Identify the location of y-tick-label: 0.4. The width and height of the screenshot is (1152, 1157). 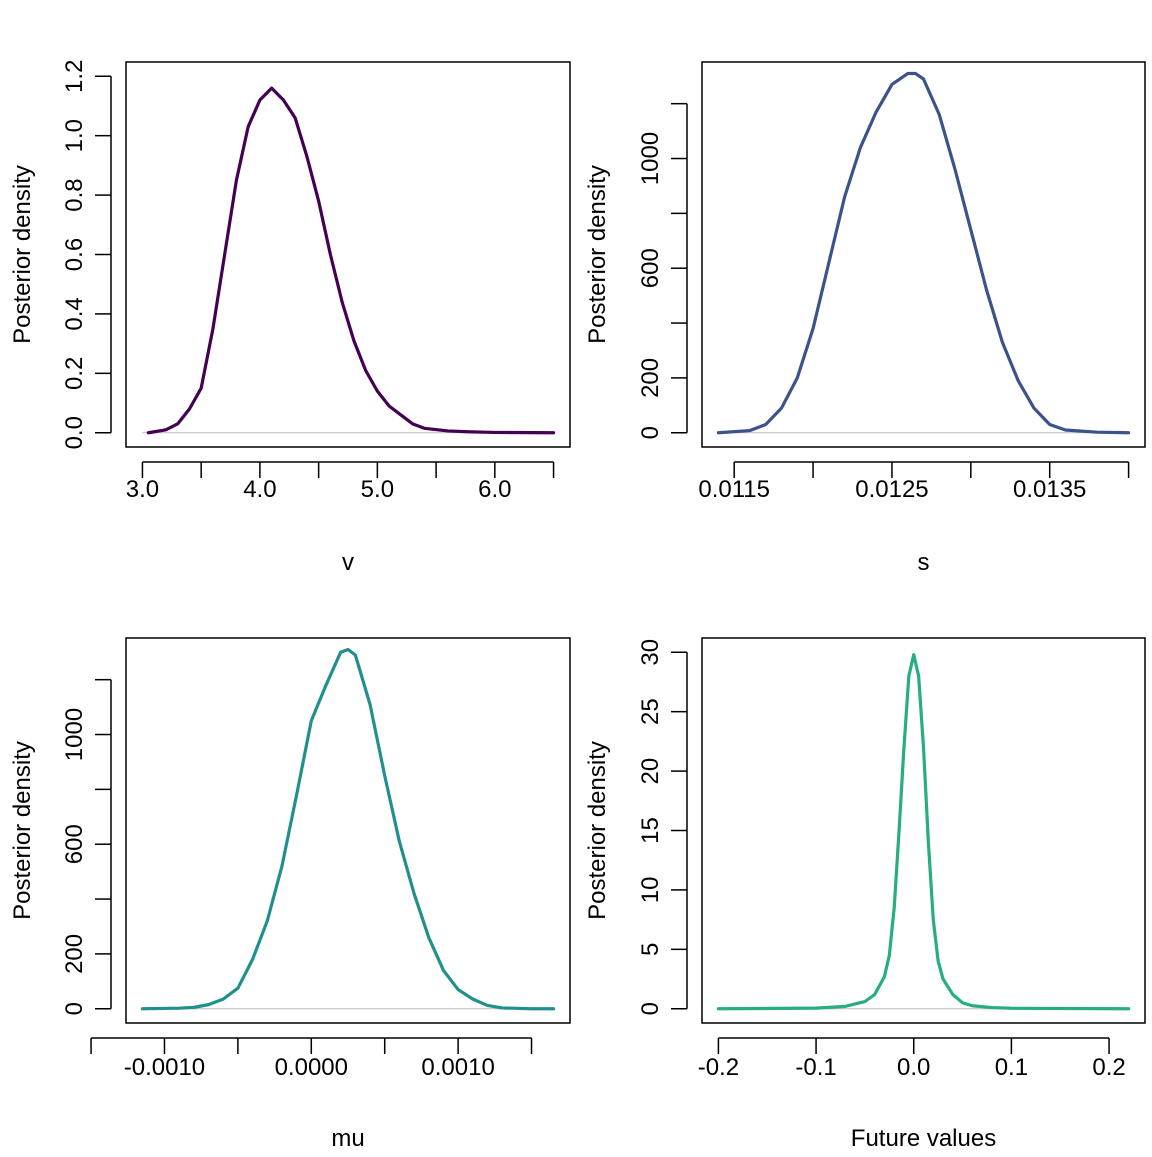
(74, 313).